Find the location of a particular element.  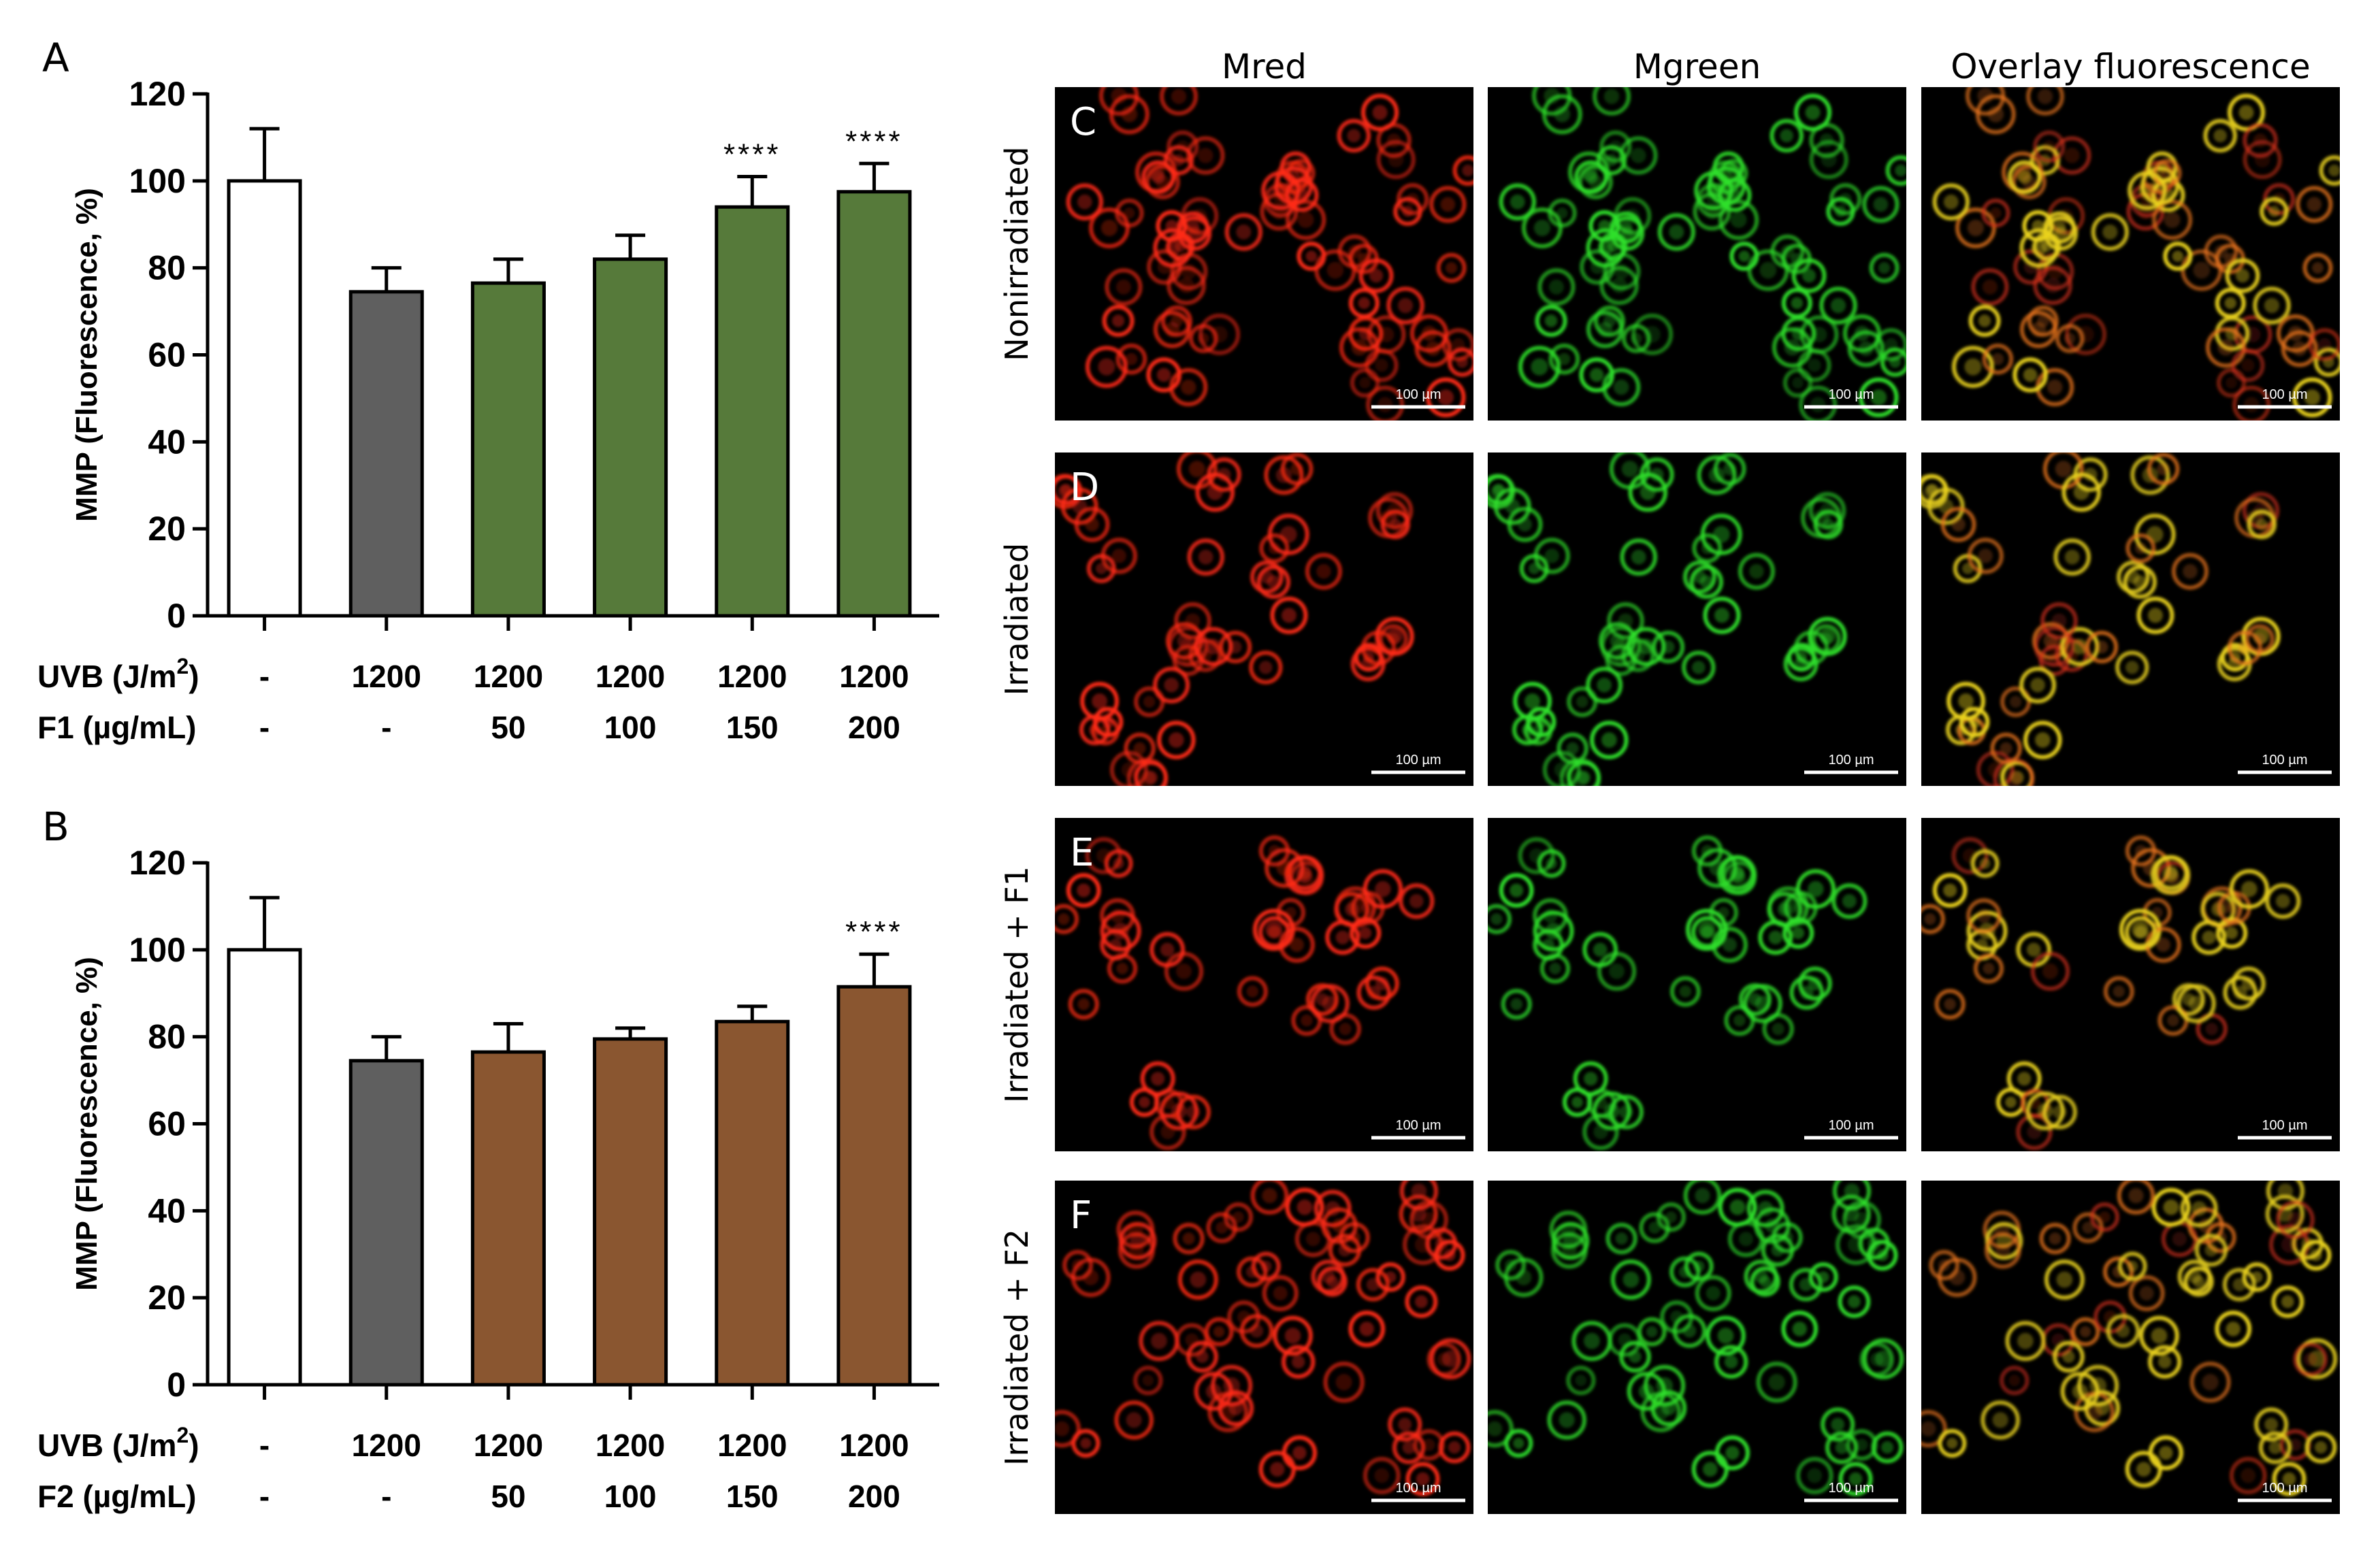

bar is located at coordinates (874, 404).